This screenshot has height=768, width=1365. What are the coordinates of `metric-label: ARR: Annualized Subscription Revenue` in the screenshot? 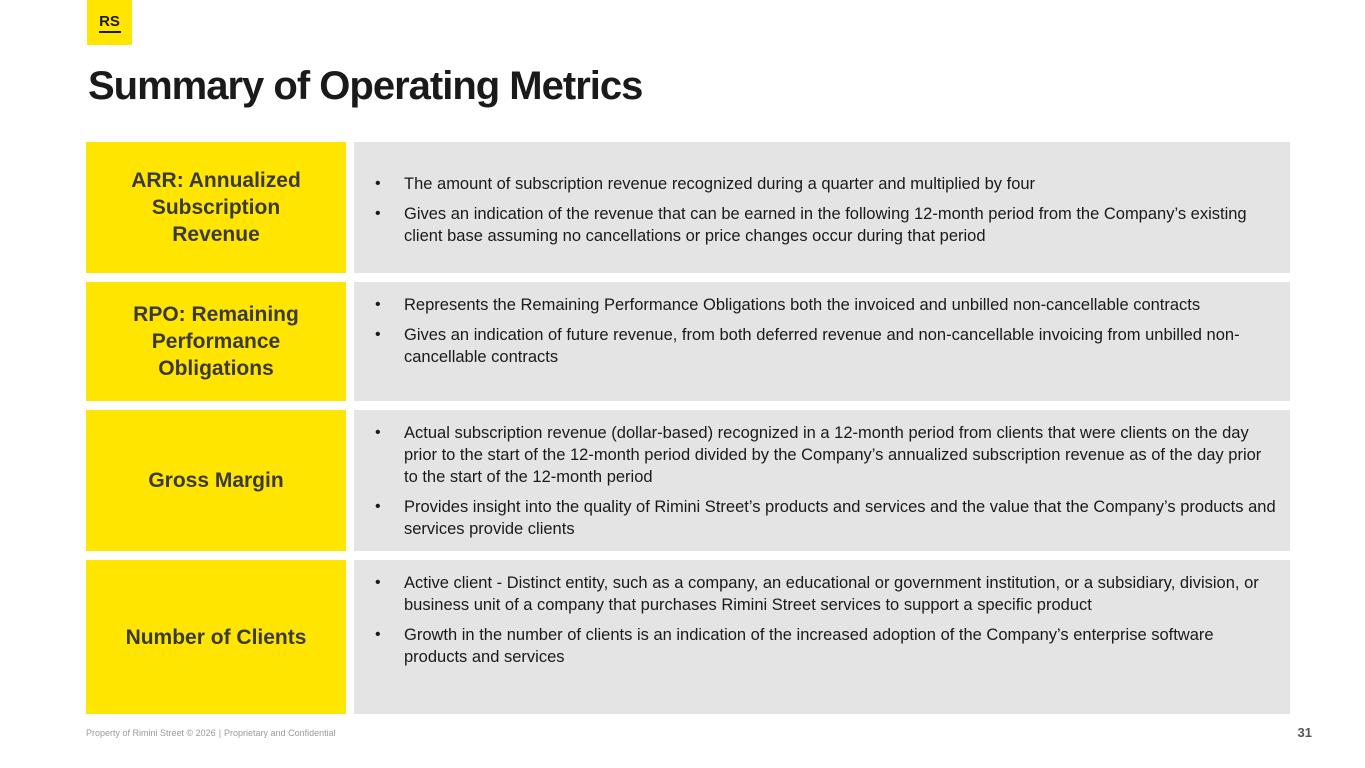 It's located at (216, 207).